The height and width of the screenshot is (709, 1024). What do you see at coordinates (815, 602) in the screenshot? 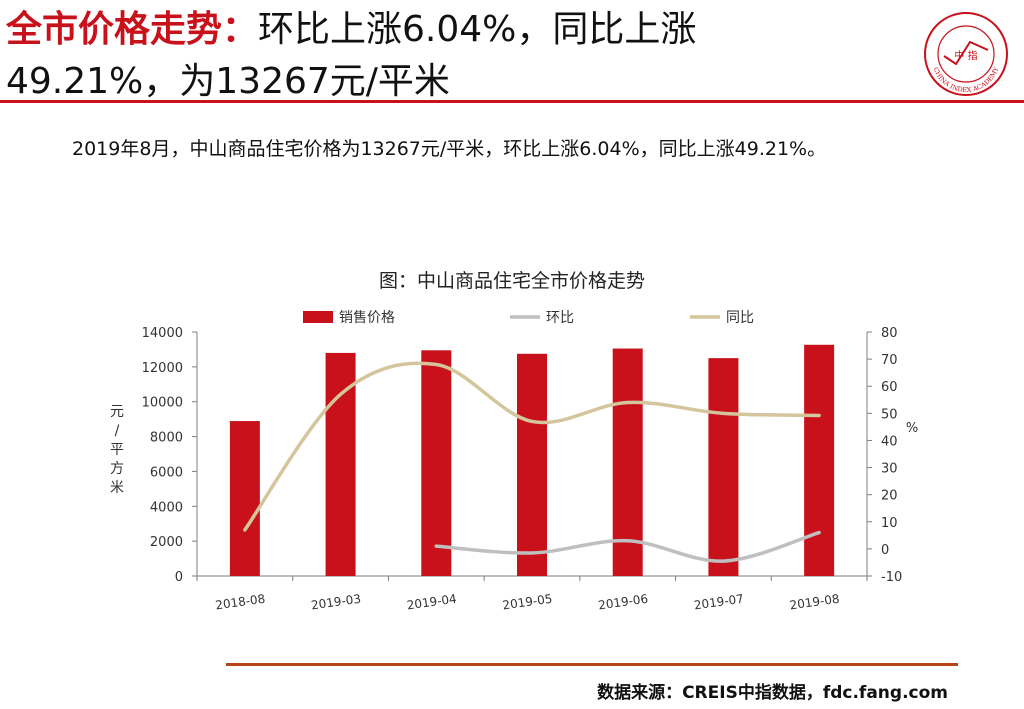
I see `x-tick-label: 2019-08` at bounding box center [815, 602].